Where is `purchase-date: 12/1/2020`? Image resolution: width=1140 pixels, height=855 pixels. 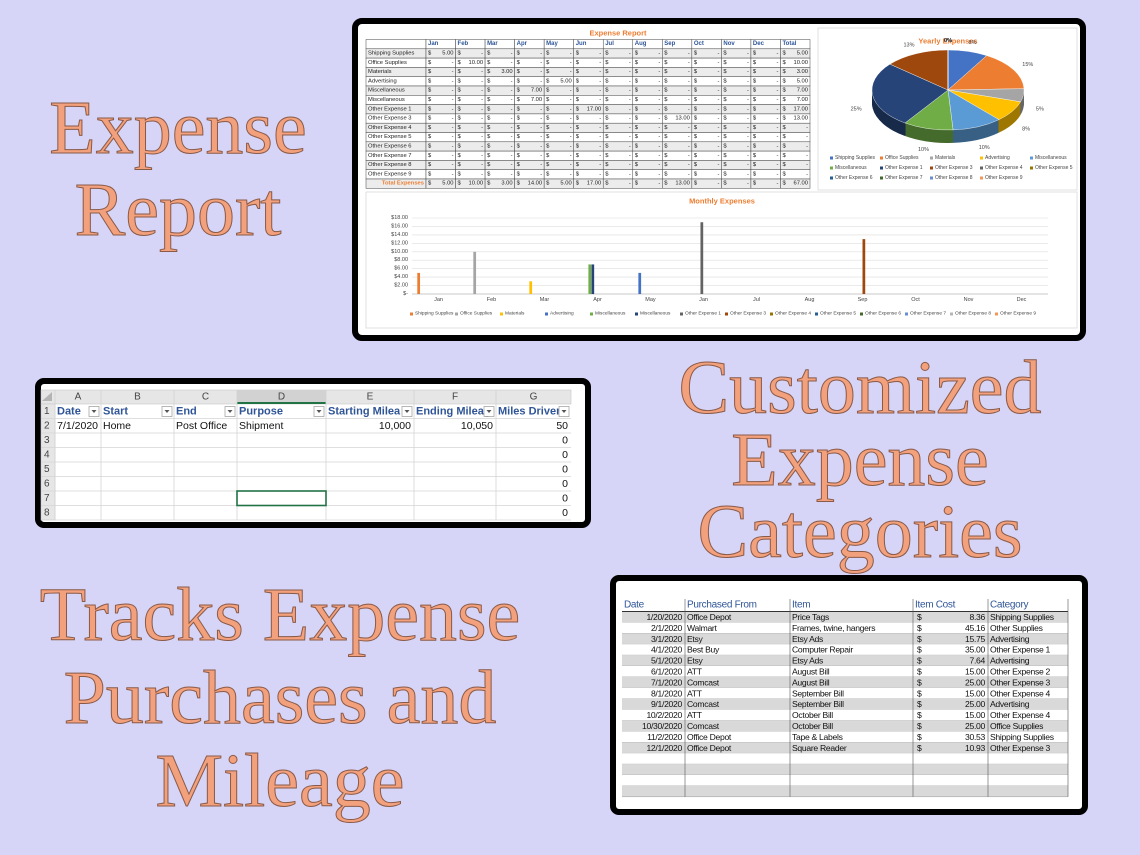
purchase-date: 12/1/2020 is located at coordinates (664, 748).